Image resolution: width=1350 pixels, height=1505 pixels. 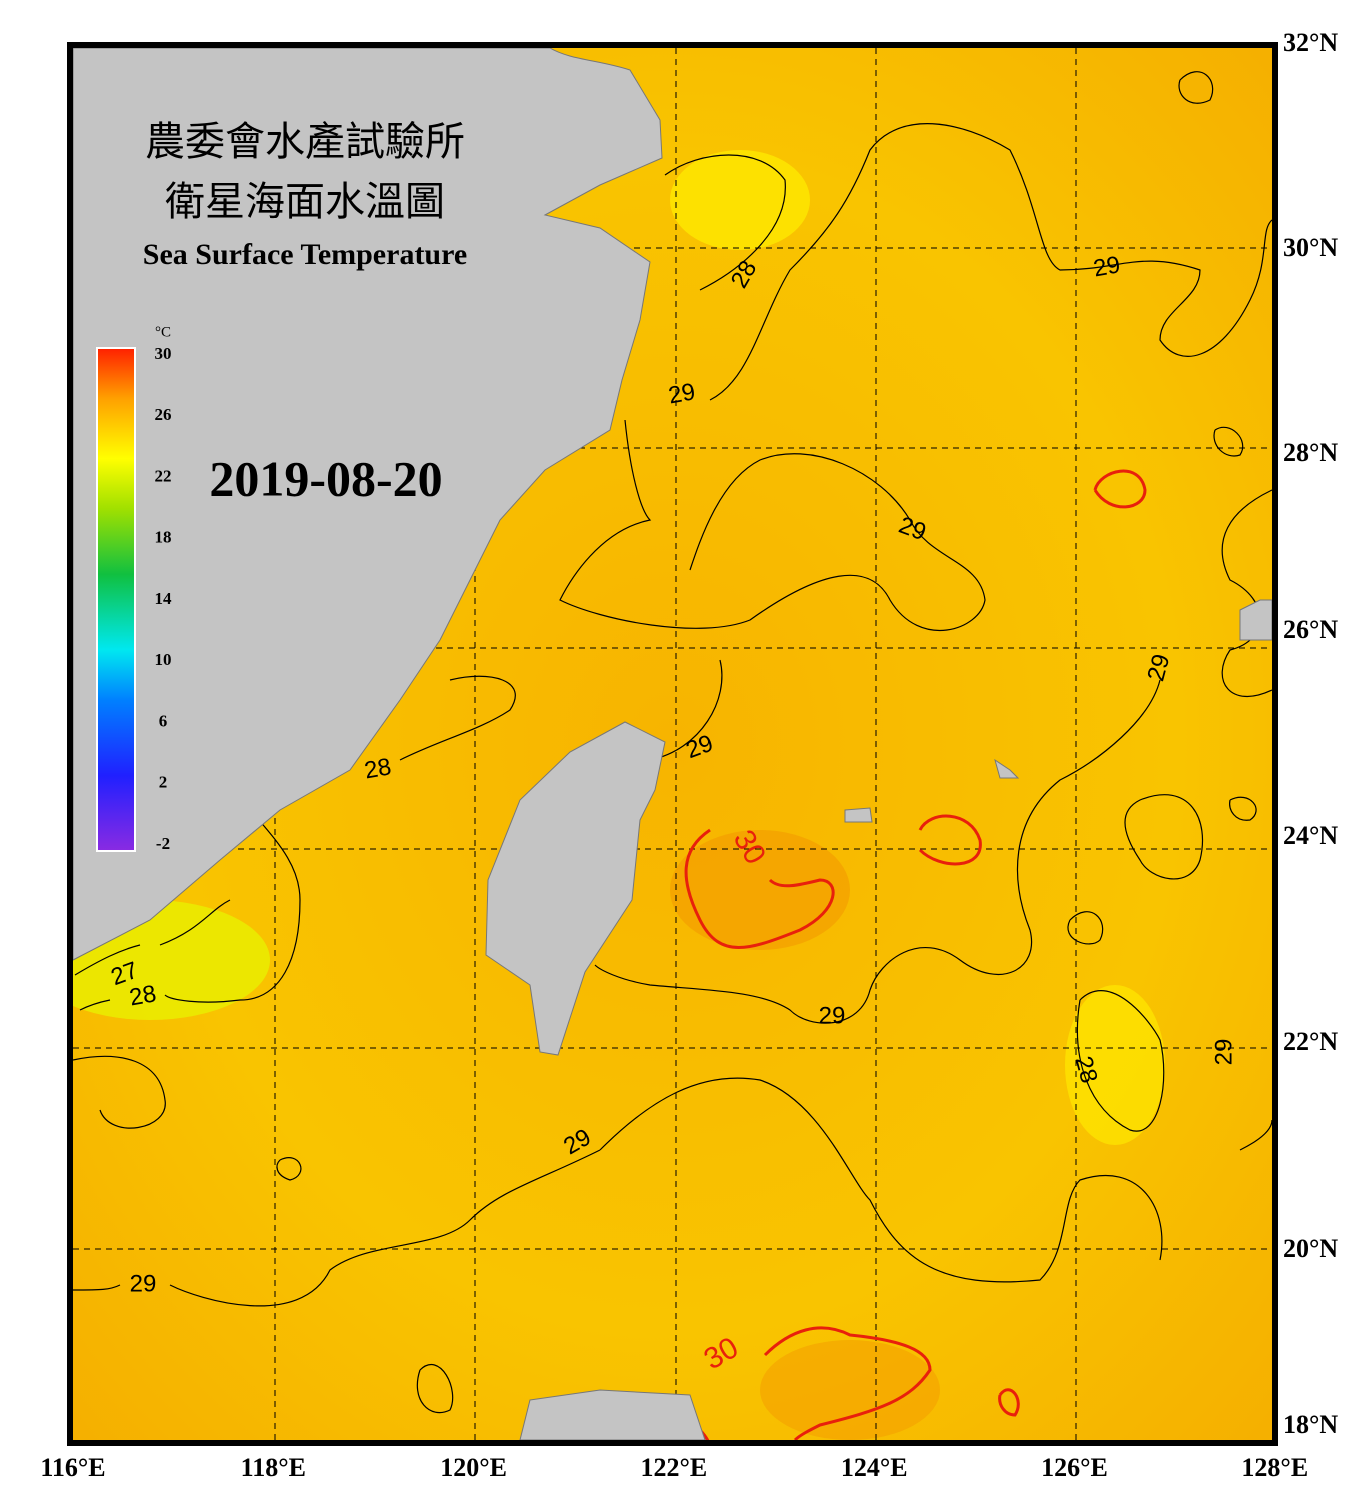 What do you see at coordinates (612, 1414) in the screenshot?
I see `luzon` at bounding box center [612, 1414].